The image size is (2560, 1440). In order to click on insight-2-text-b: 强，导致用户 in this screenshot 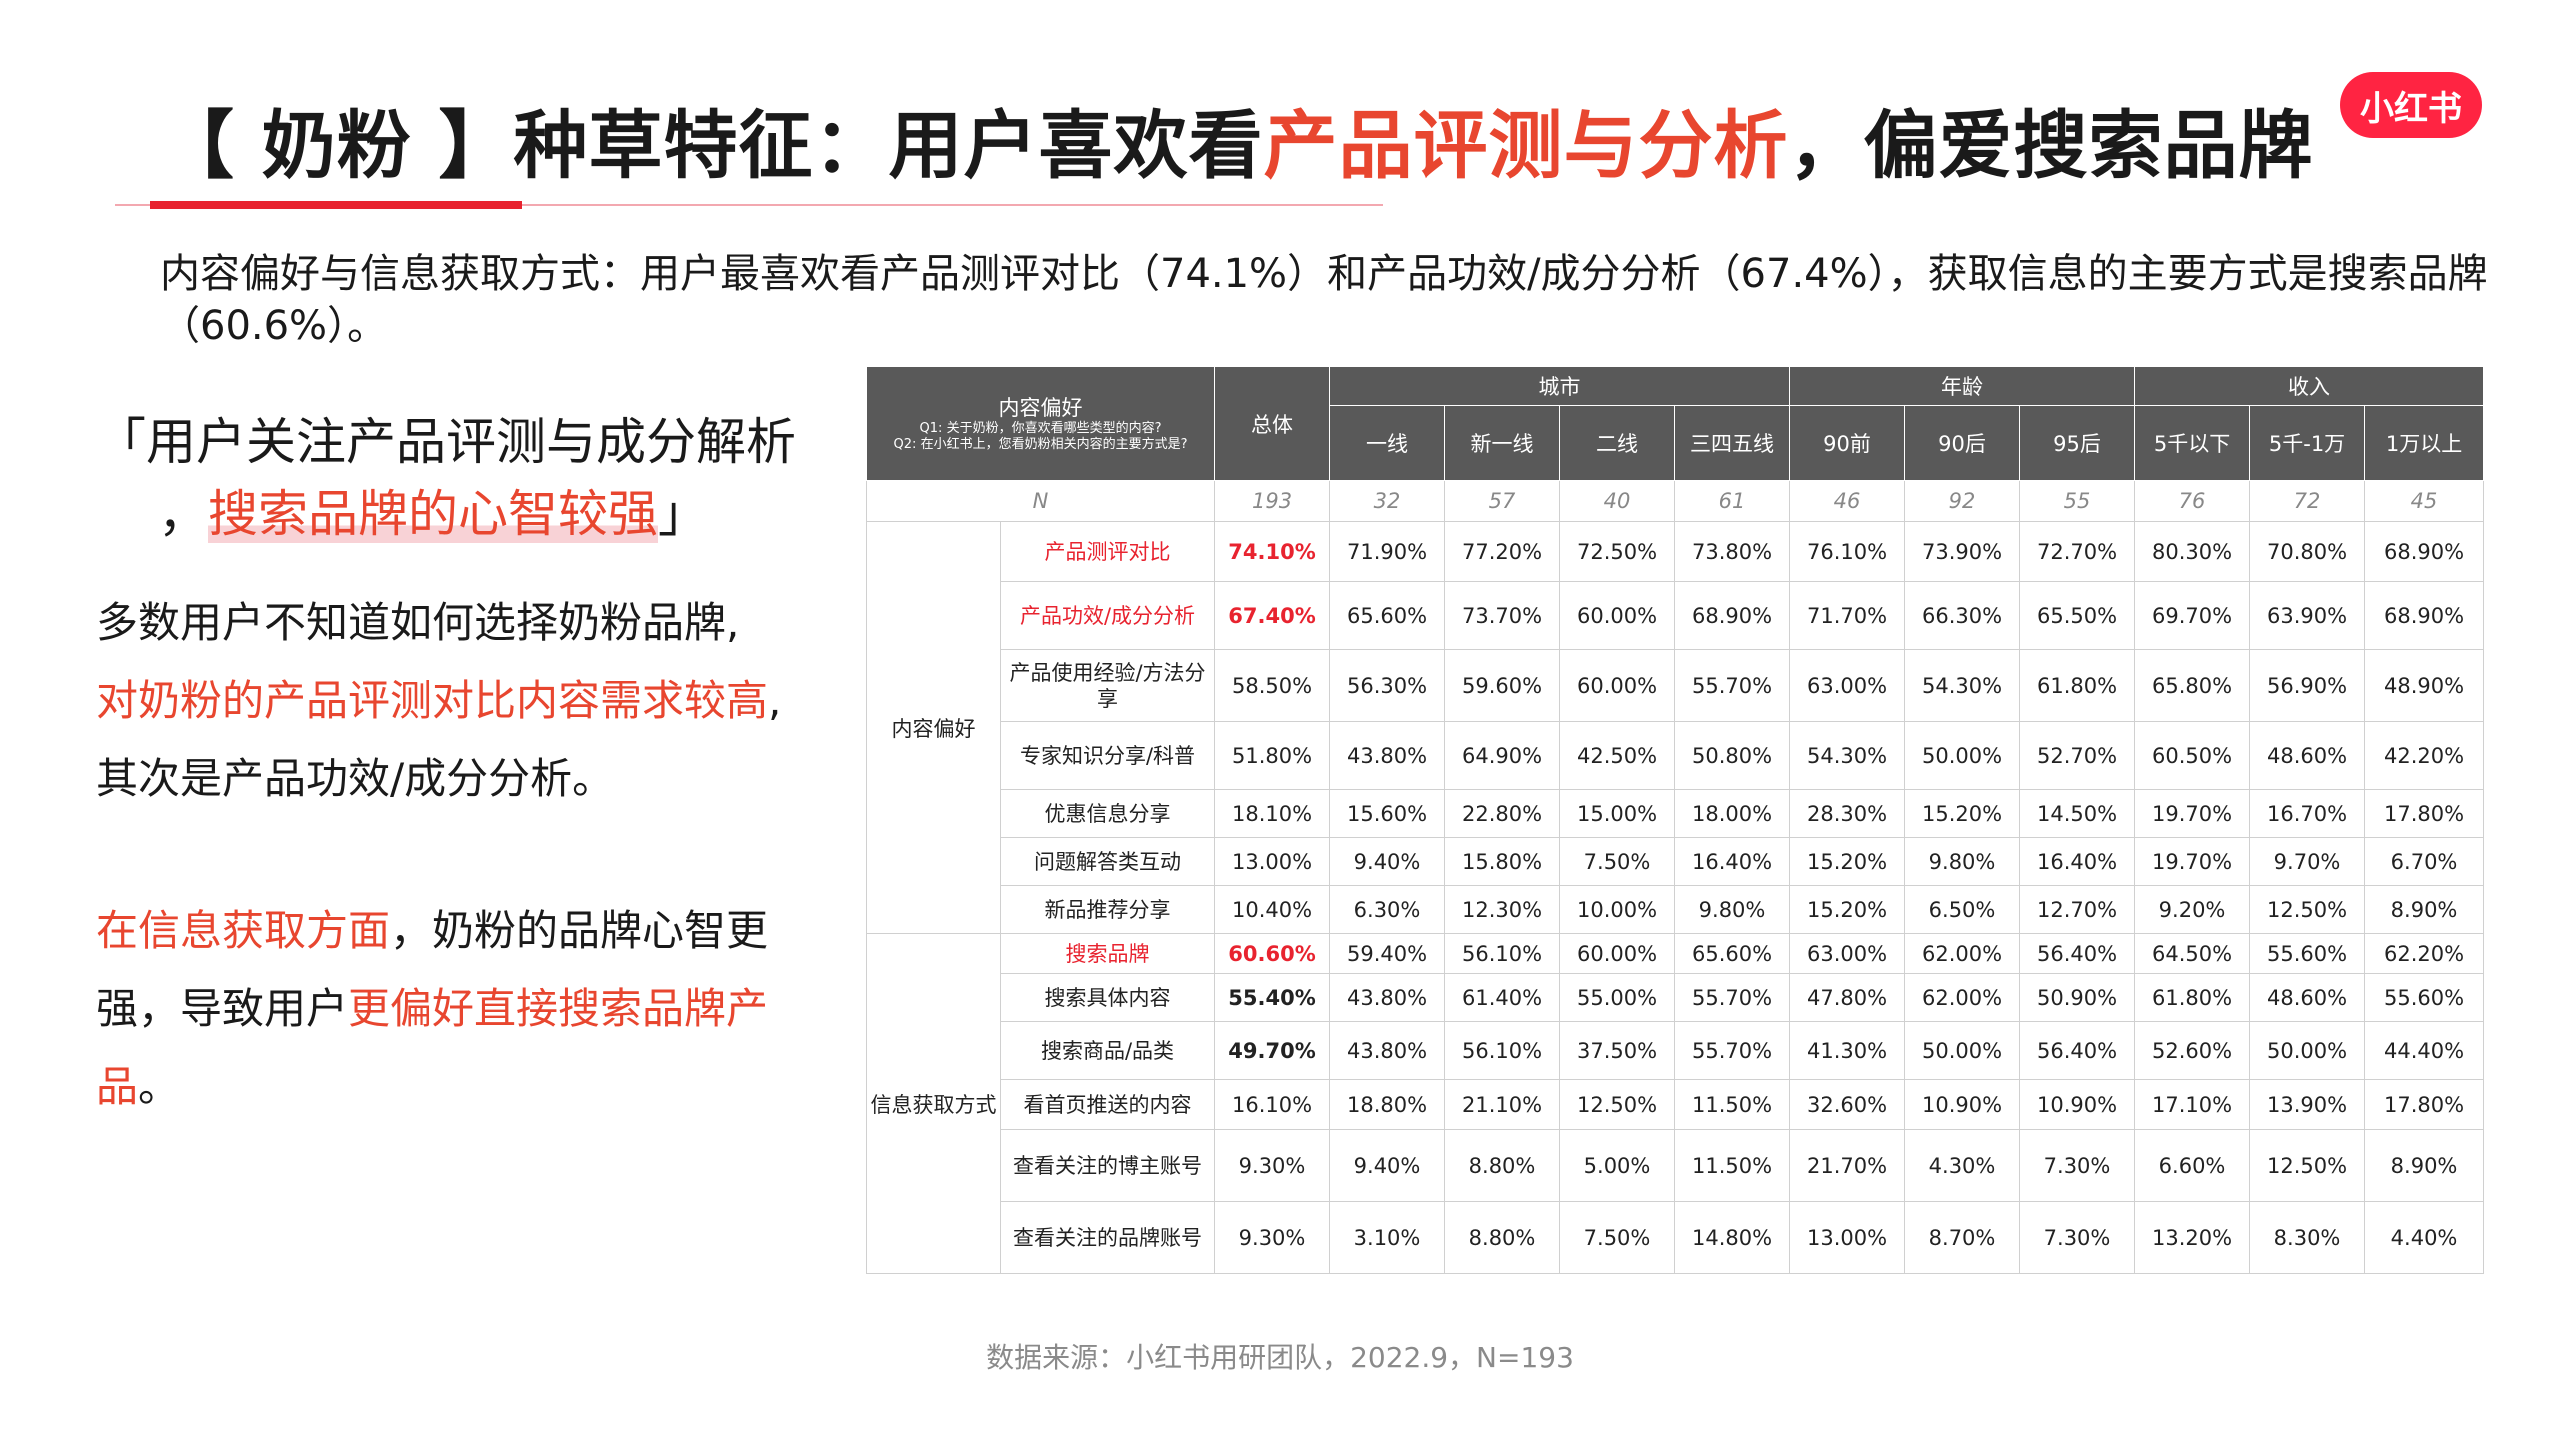, I will do `click(222, 1008)`.